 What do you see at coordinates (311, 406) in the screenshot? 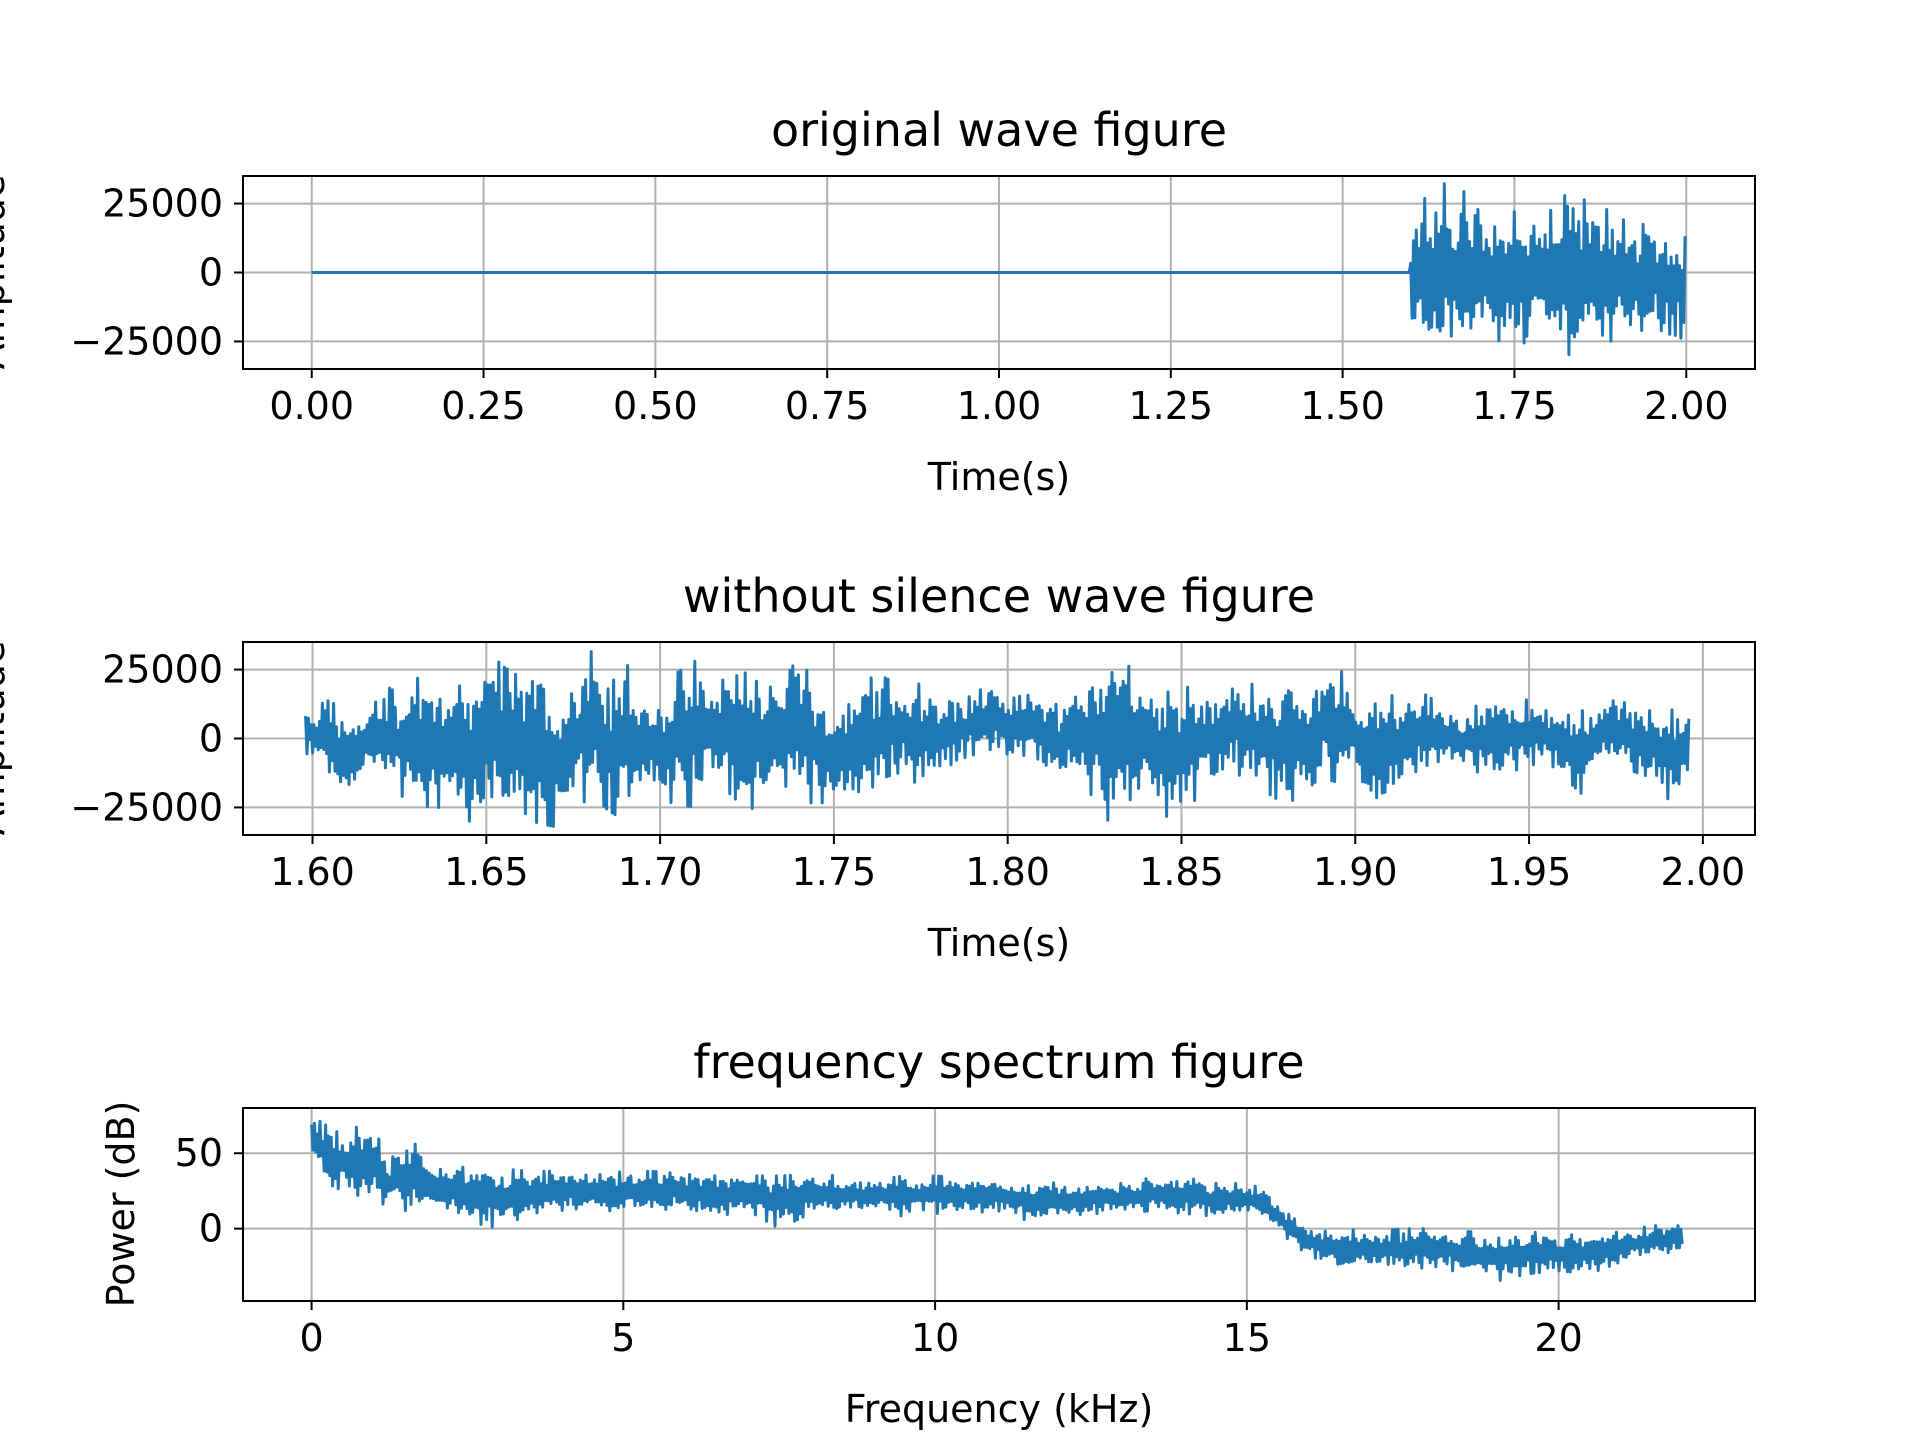
I see `x-tick-label: 0.00` at bounding box center [311, 406].